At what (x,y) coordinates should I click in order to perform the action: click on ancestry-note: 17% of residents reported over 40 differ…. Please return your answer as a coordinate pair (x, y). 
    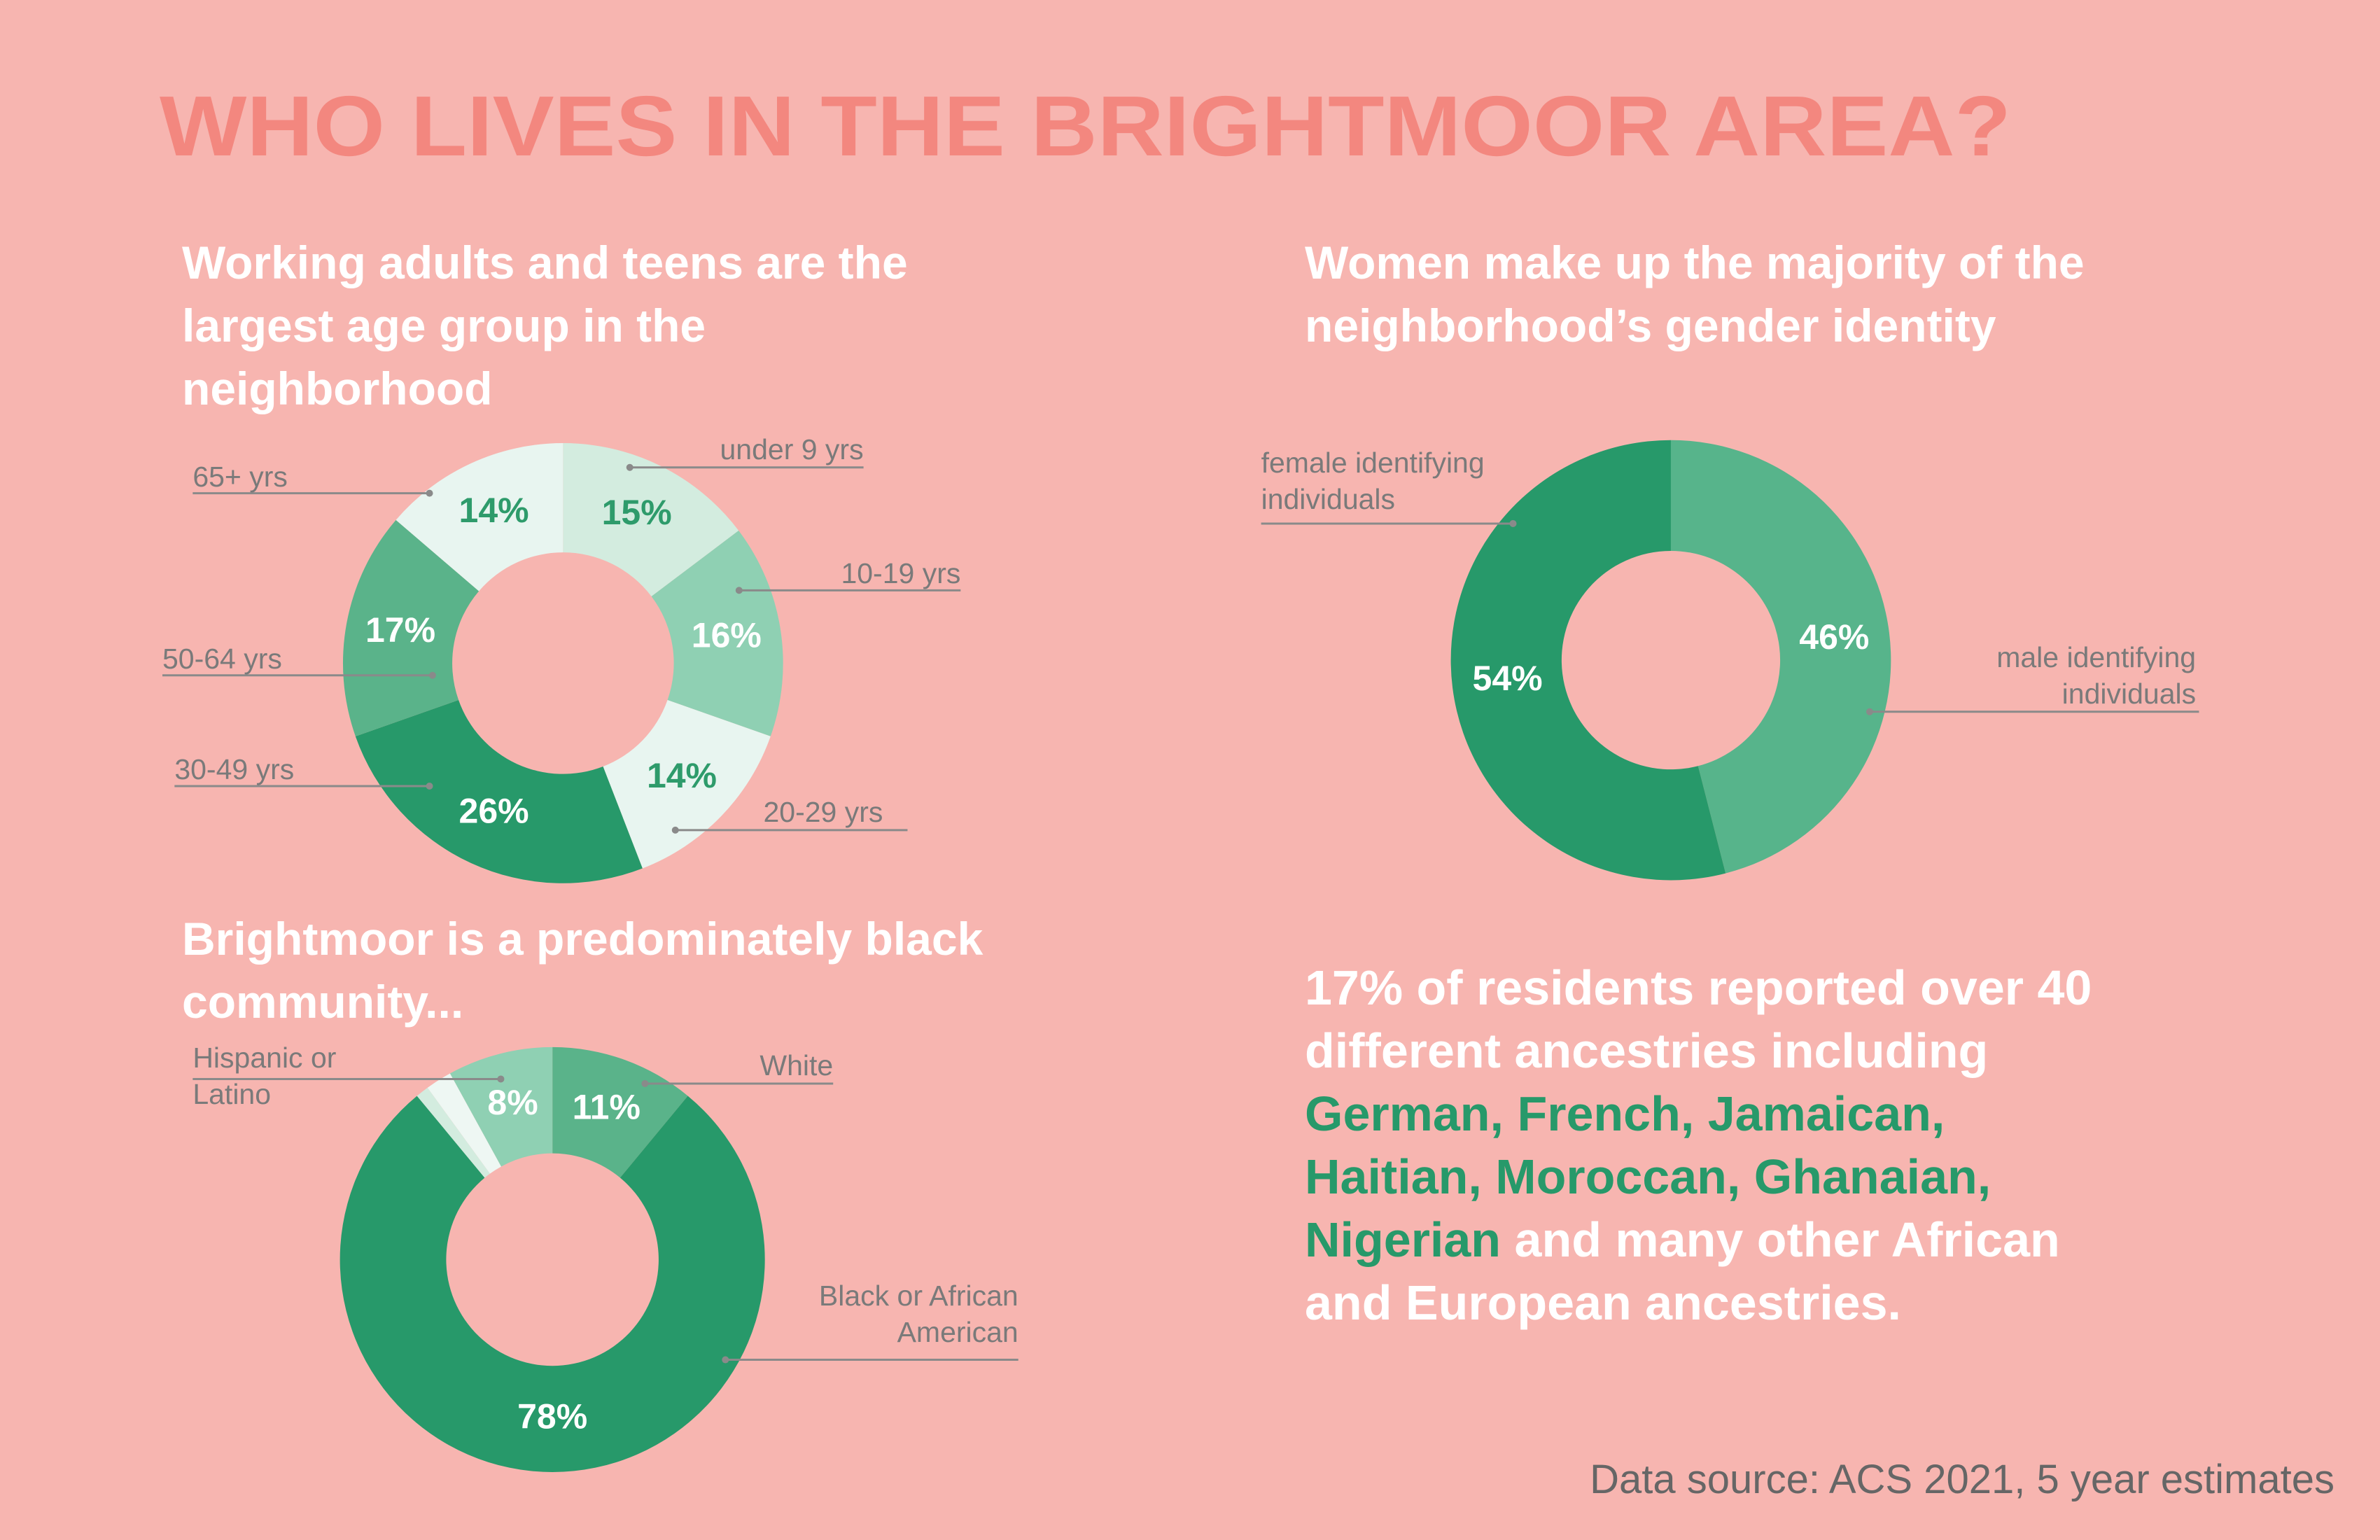
    Looking at the image, I should click on (1700, 1145).